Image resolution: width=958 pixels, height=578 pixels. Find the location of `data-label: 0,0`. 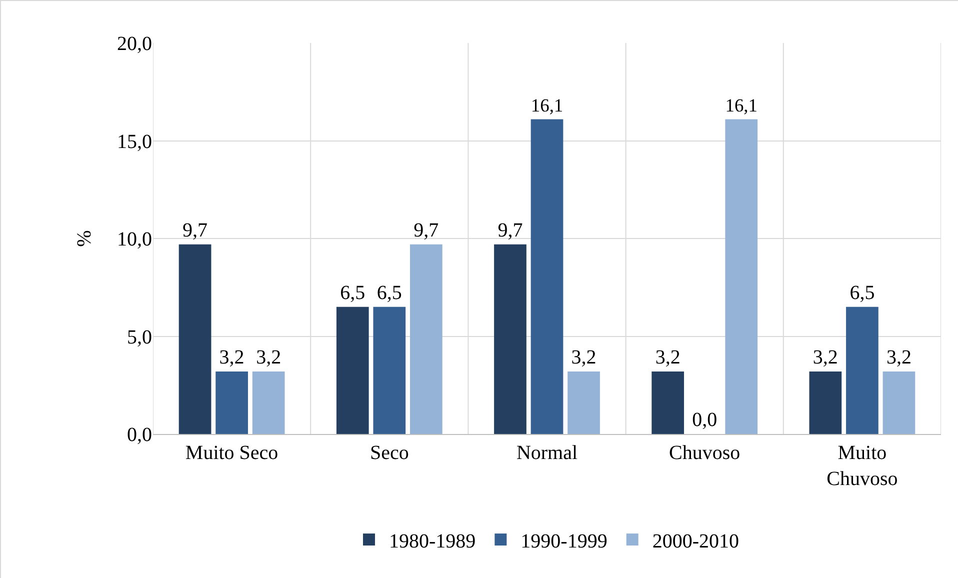

data-label: 0,0 is located at coordinates (705, 420).